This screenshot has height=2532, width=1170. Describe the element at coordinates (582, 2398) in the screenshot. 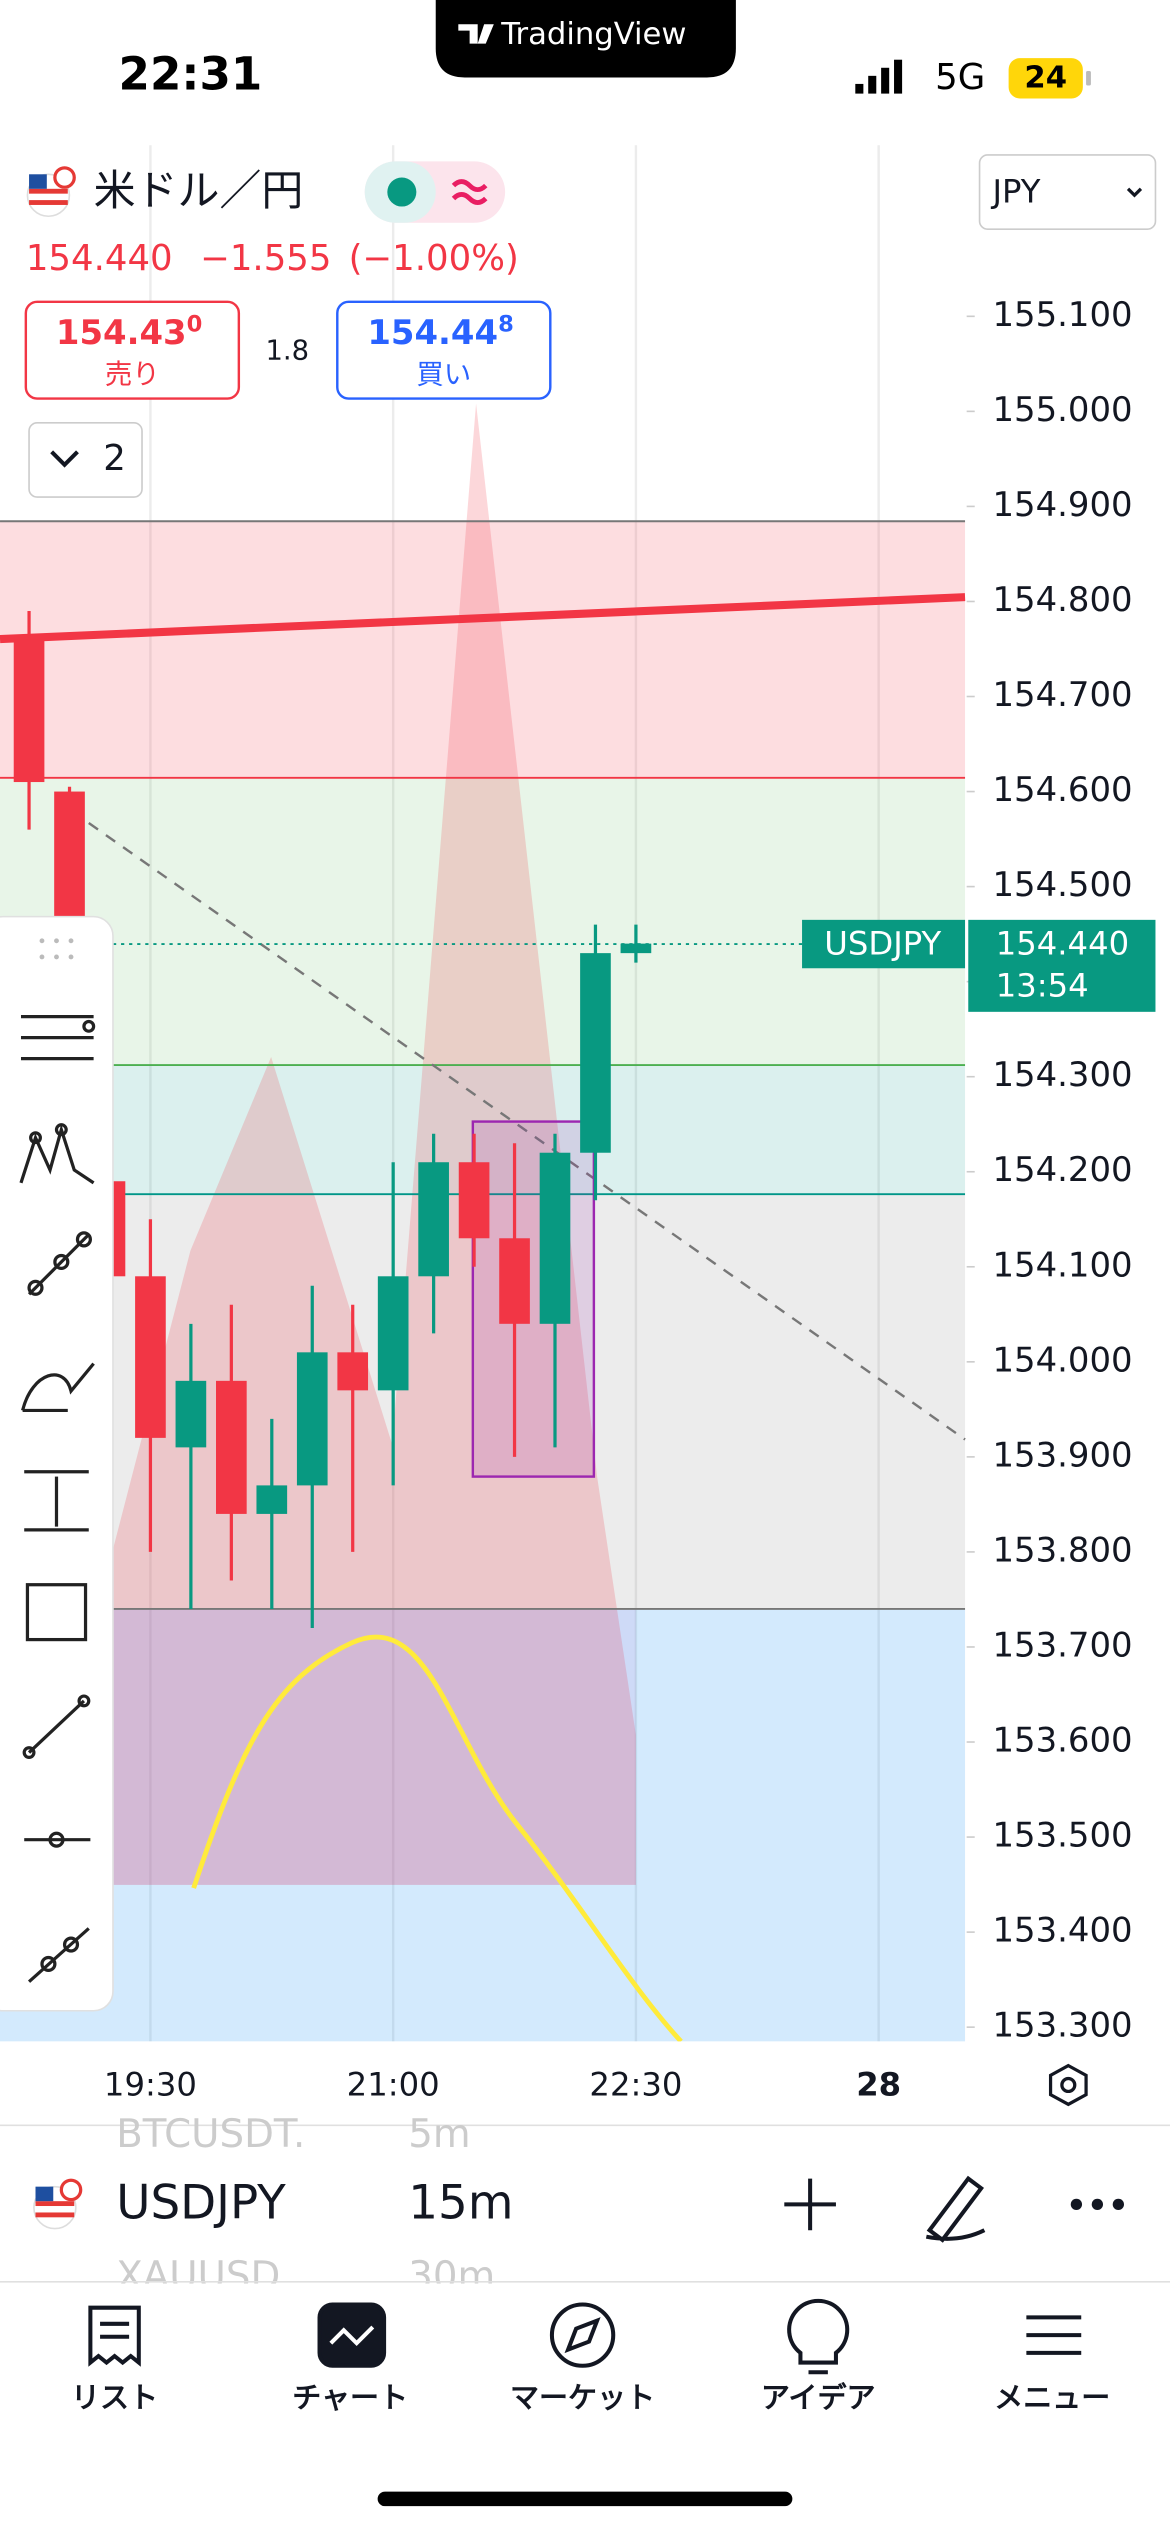

I see `tab-label: マーケット` at that location.